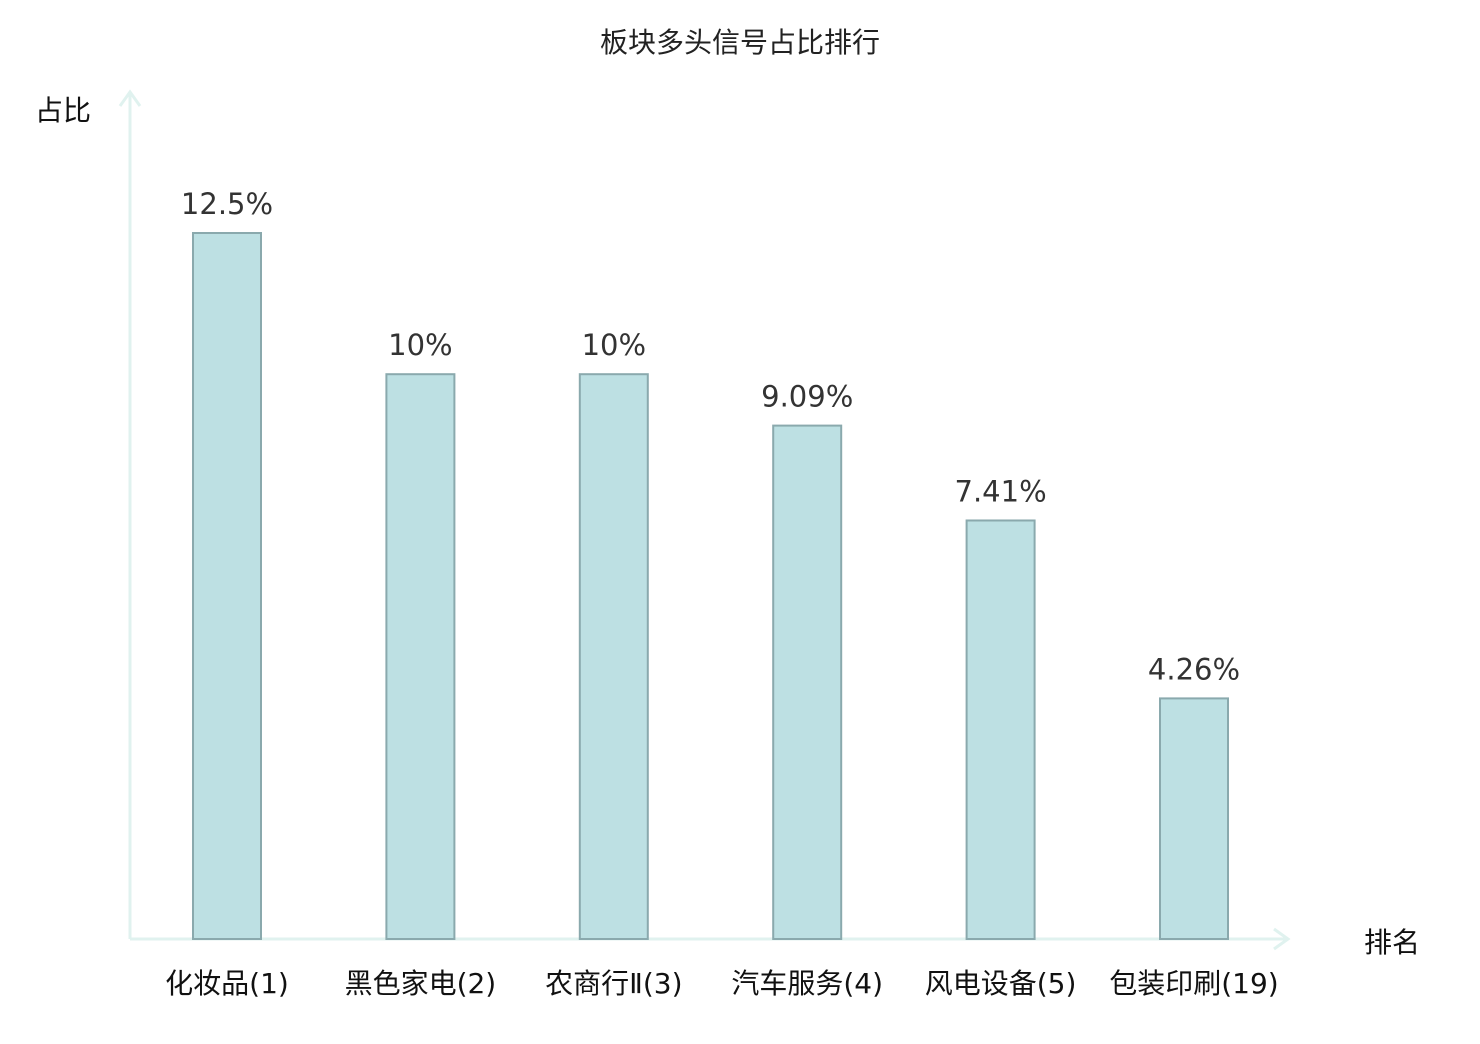 Image resolution: width=1480 pixels, height=1044 pixels. Describe the element at coordinates (227, 983) in the screenshot. I see `x-tick-label: 化妆品(1)` at that location.